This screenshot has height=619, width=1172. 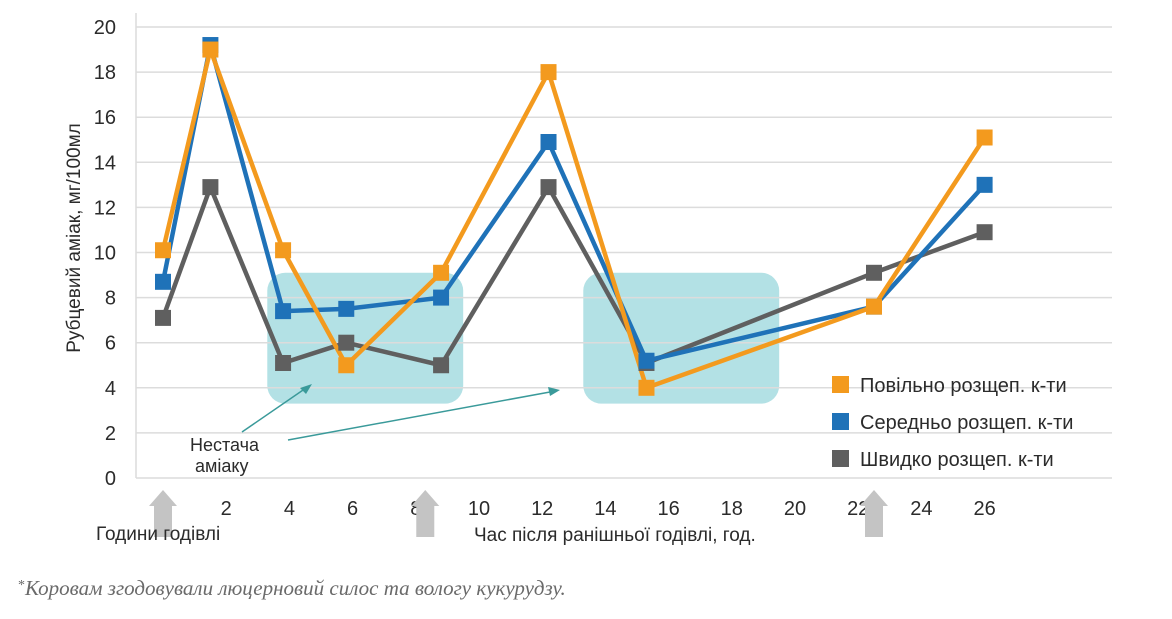 What do you see at coordinates (966, 423) in the screenshot?
I see `legend-label-2: Середньо розщеп. к-ти` at bounding box center [966, 423].